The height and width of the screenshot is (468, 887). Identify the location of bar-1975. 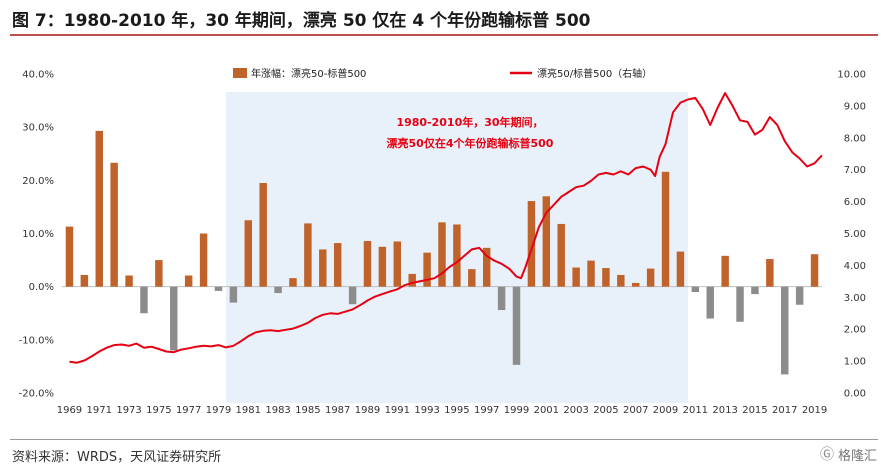
(159, 273).